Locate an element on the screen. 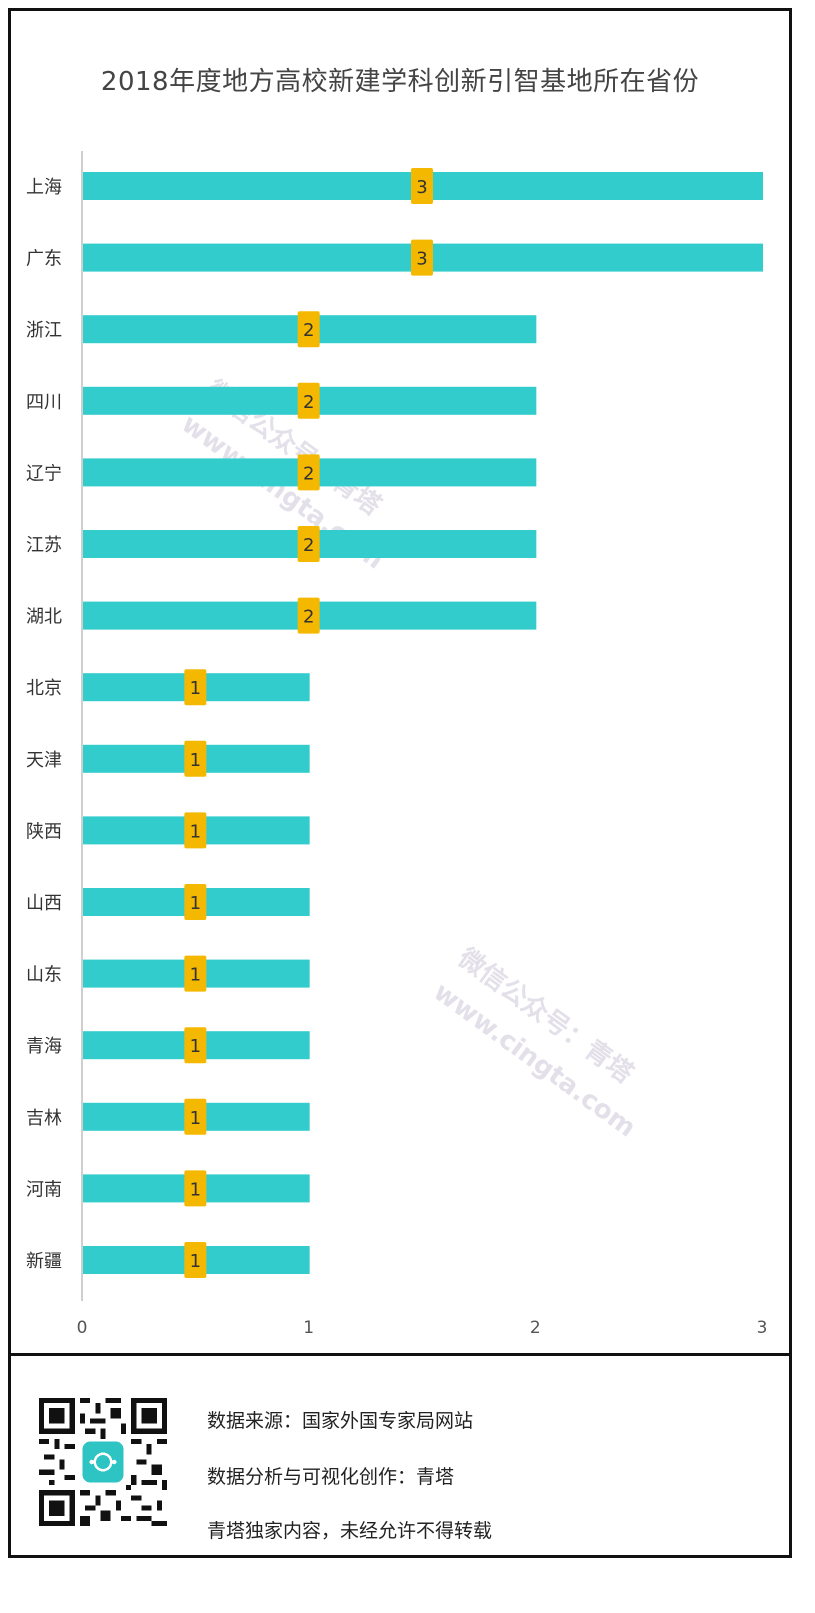 This screenshot has height=1613, width=815. category-label: 北京 is located at coordinates (44, 688).